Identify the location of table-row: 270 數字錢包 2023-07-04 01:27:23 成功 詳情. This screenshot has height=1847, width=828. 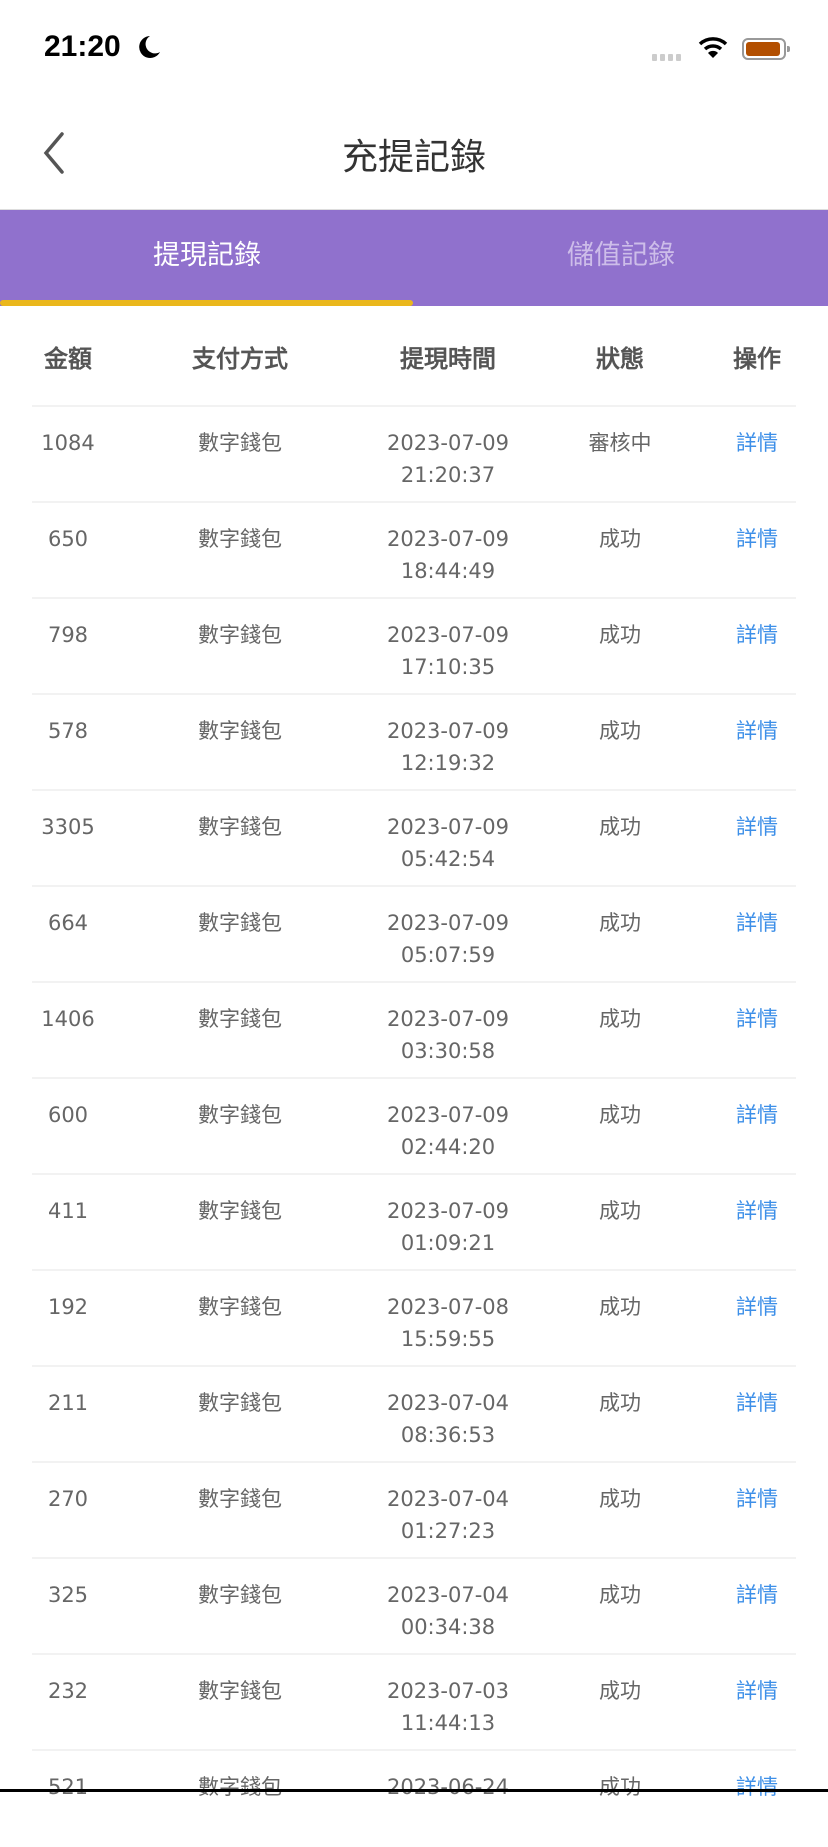
(414, 1511).